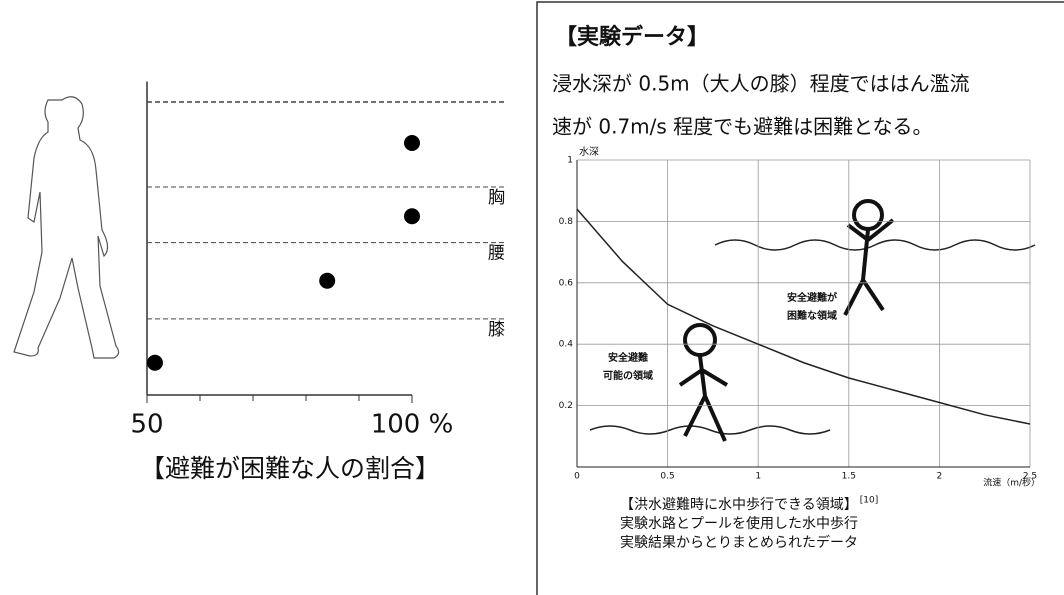 Image resolution: width=1064 pixels, height=595 pixels. What do you see at coordinates (566, 222) in the screenshot?
I see `y-tick-label: 0.8` at bounding box center [566, 222].